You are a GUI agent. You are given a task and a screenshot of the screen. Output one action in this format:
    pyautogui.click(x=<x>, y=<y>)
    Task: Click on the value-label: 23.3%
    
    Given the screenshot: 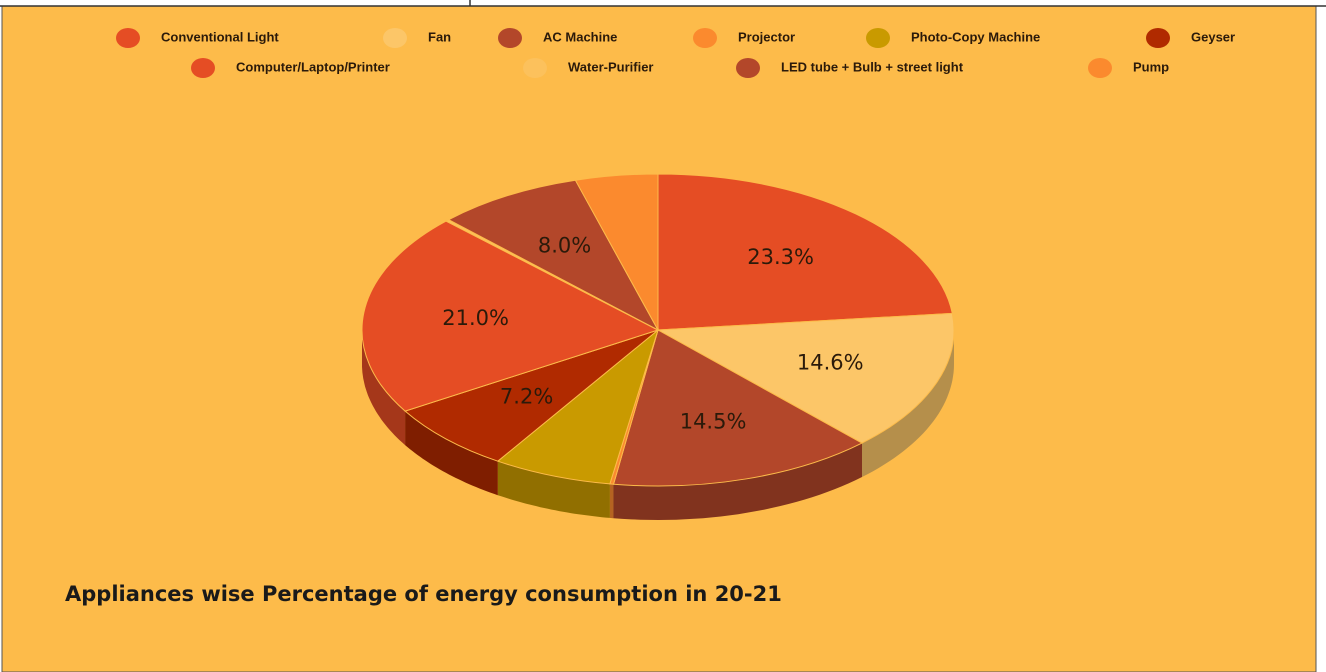 What is the action you would take?
    pyautogui.click(x=780, y=257)
    